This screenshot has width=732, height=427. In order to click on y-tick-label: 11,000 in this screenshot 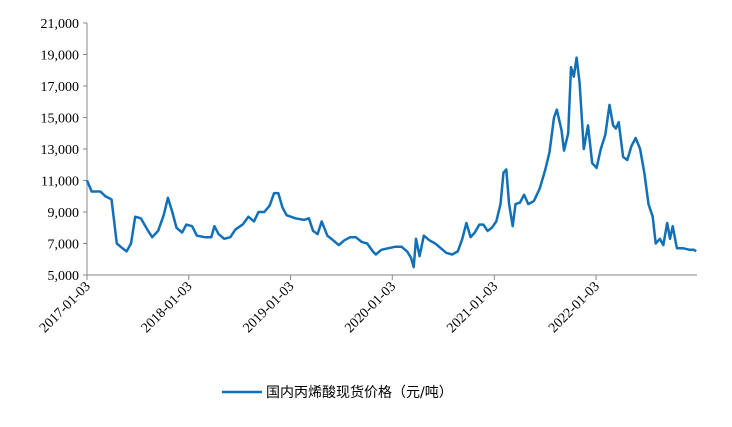, I will do `click(60, 182)`.